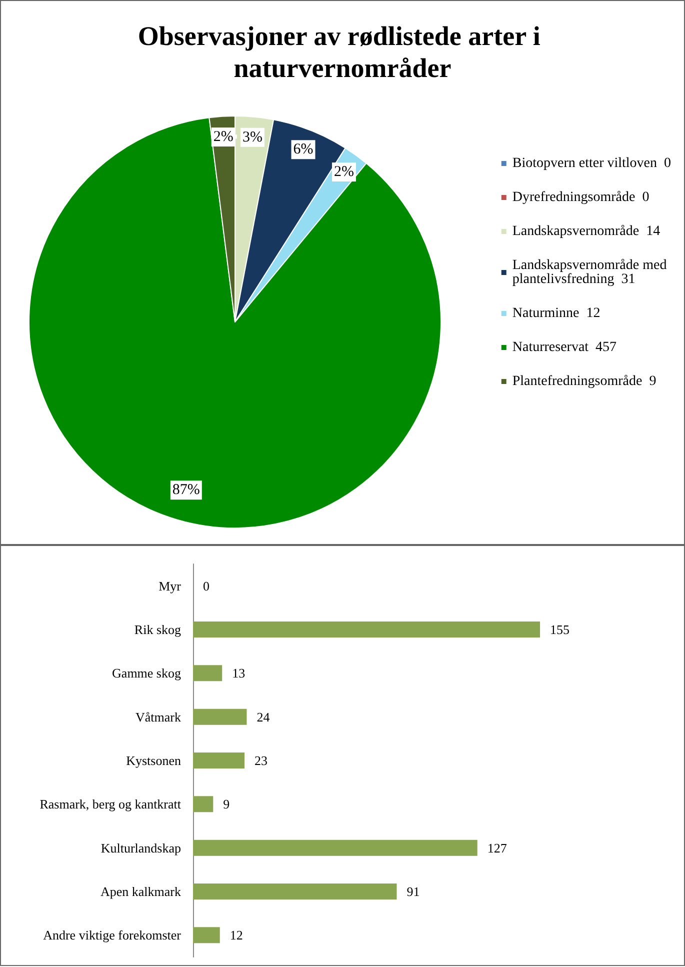 The width and height of the screenshot is (685, 967). What do you see at coordinates (413, 891) in the screenshot?
I see `data-label: 91` at bounding box center [413, 891].